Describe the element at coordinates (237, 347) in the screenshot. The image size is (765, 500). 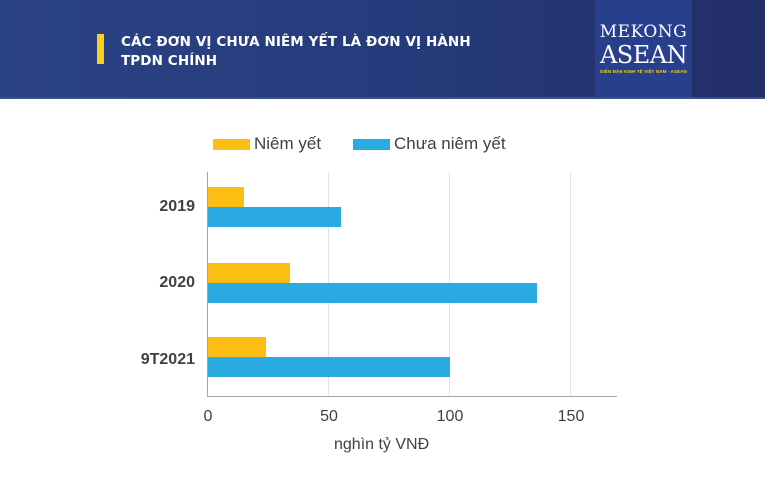
I see `bar-listed-9t2021` at that location.